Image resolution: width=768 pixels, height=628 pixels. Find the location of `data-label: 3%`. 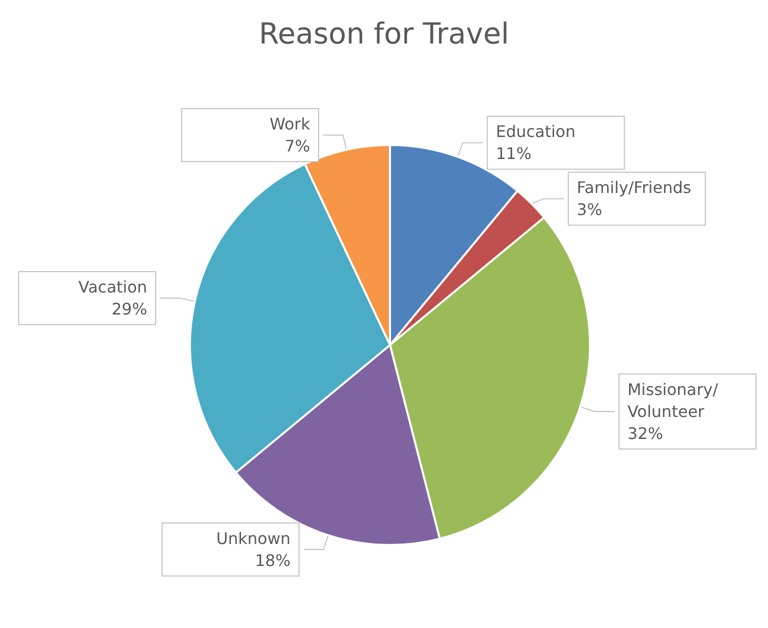

data-label: 3% is located at coordinates (589, 210).